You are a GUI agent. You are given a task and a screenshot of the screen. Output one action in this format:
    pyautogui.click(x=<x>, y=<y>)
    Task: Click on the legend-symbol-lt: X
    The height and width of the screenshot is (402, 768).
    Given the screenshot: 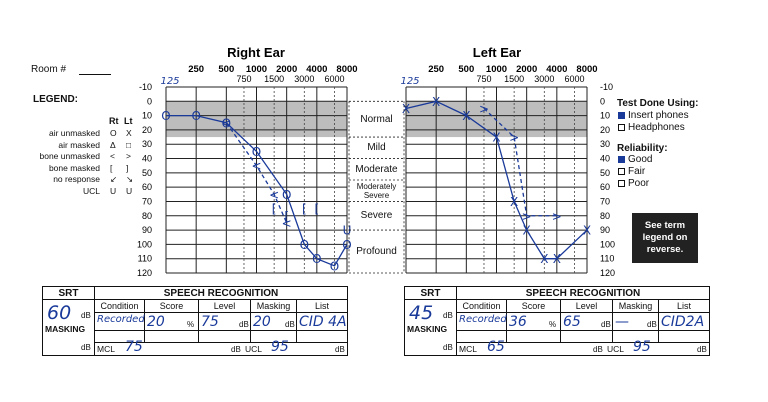 What is the action you would take?
    pyautogui.click(x=129, y=133)
    